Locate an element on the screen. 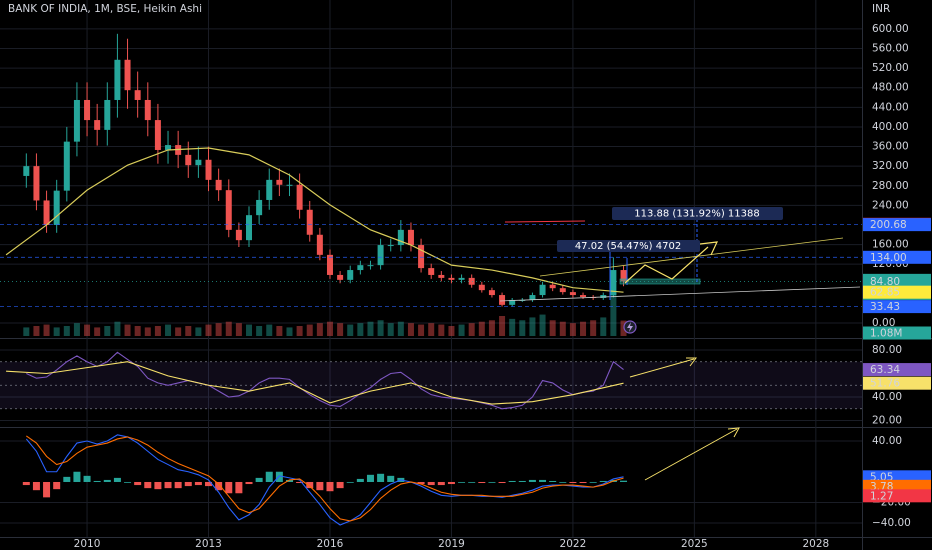  volume-label-bg is located at coordinates (897, 333).